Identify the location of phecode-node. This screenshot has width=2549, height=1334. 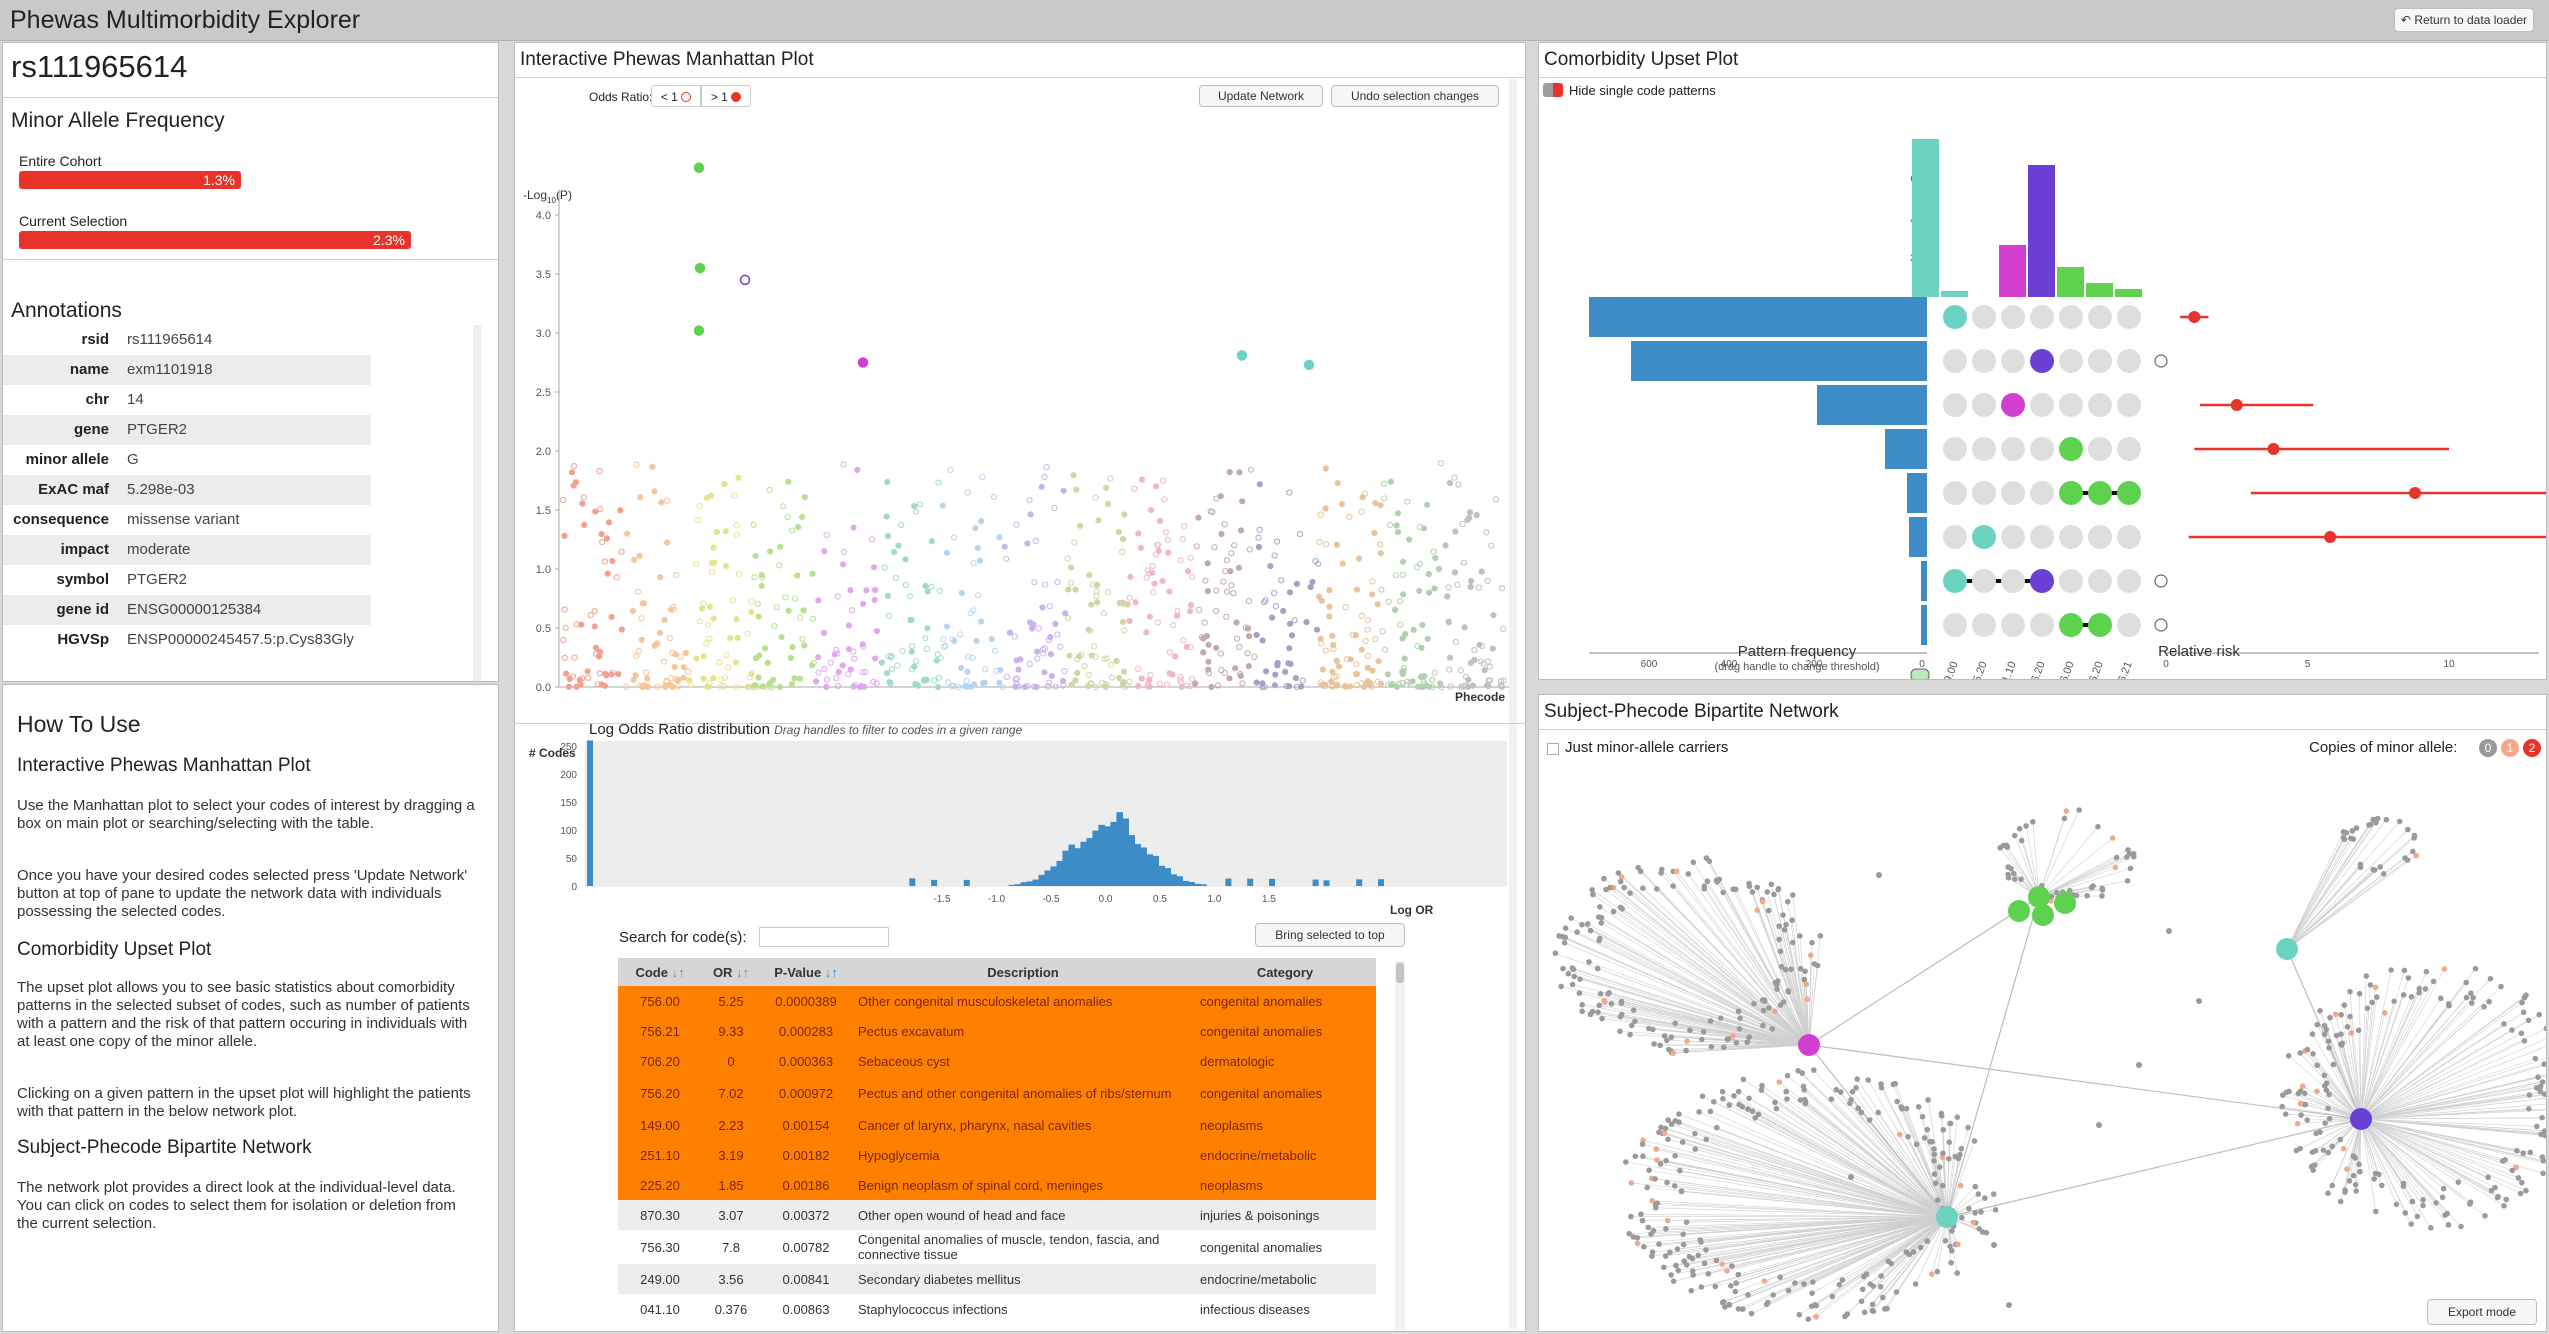
(2019, 911).